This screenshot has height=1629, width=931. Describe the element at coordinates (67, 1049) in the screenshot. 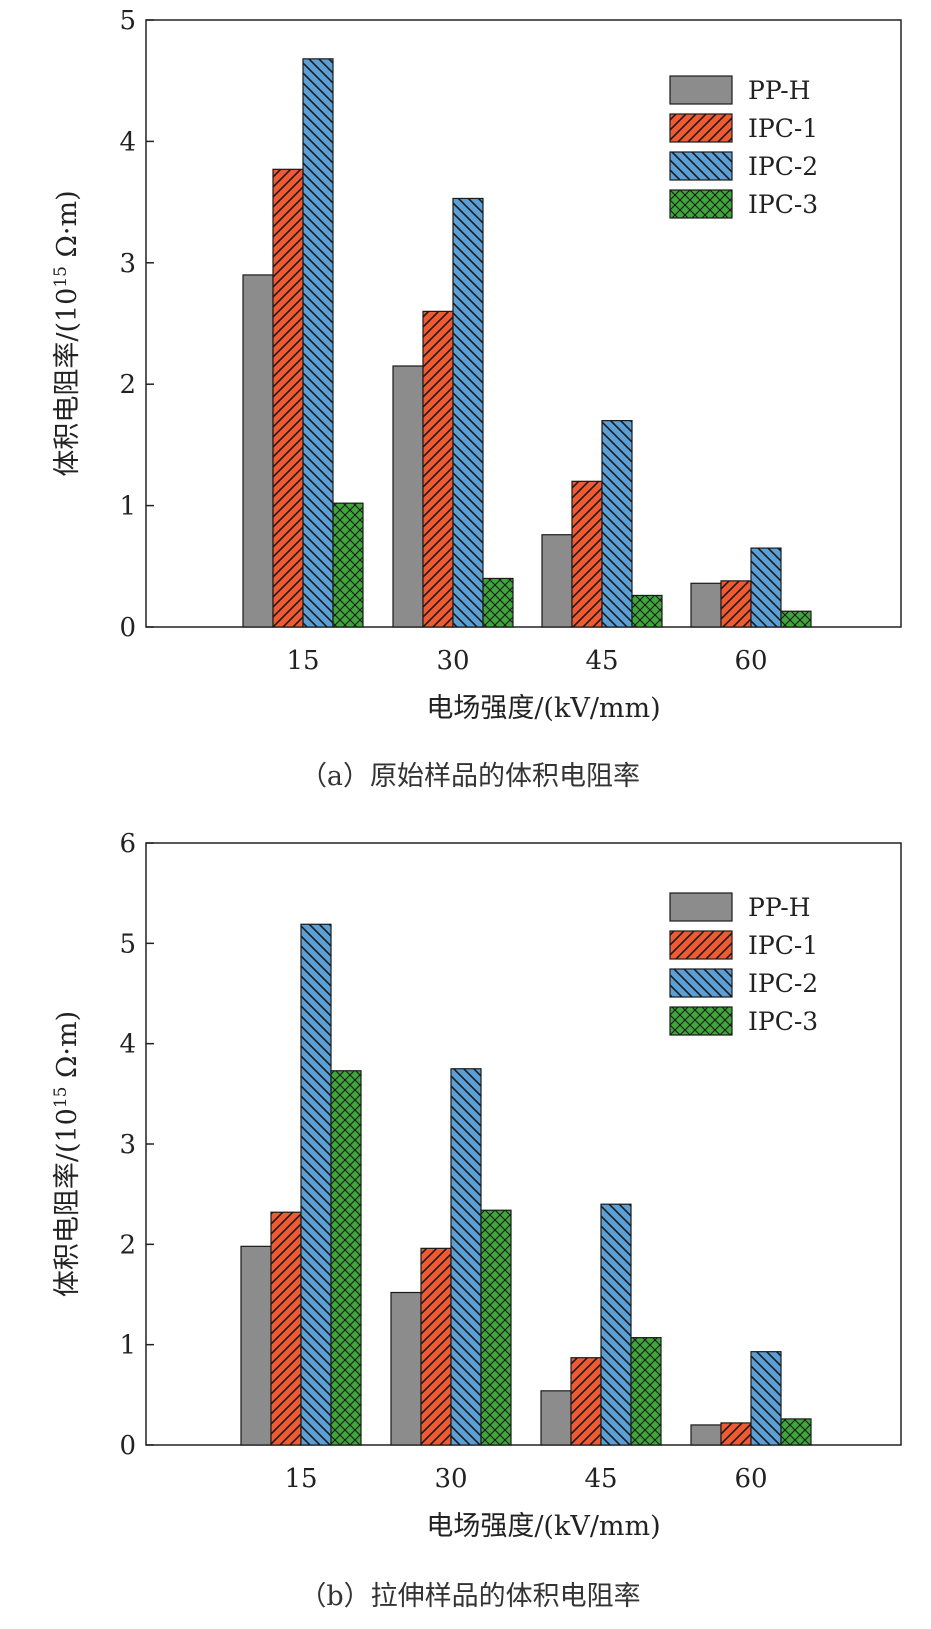

I see `chart-b-ylabel-tail: Ω·m)` at that location.